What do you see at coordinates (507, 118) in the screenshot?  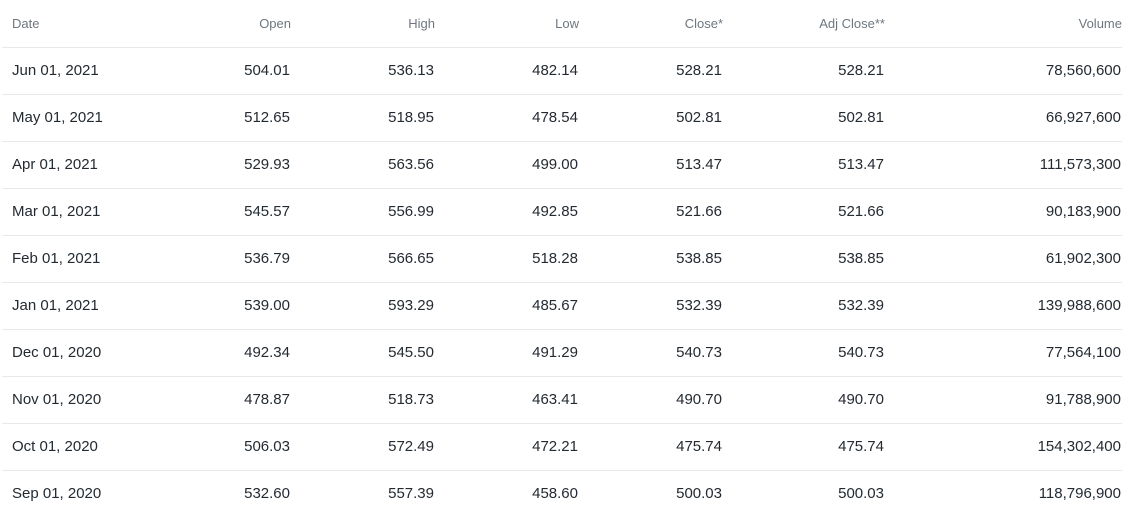 I see `cell-low: 478.54` at bounding box center [507, 118].